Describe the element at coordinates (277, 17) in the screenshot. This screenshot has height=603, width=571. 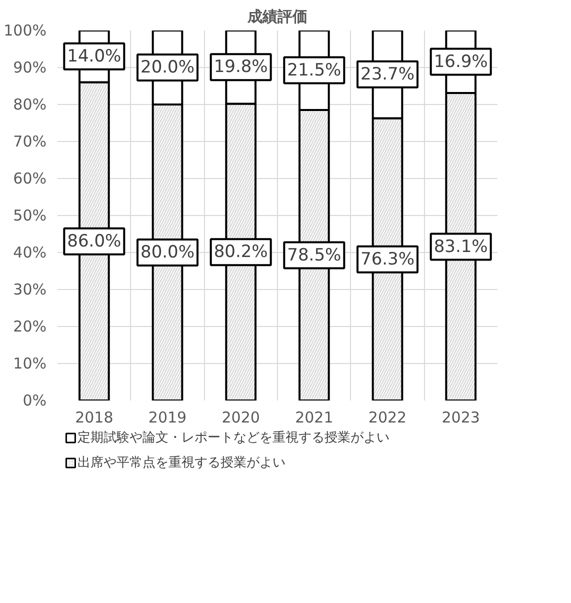
I see `chart-title: 成績評価` at that location.